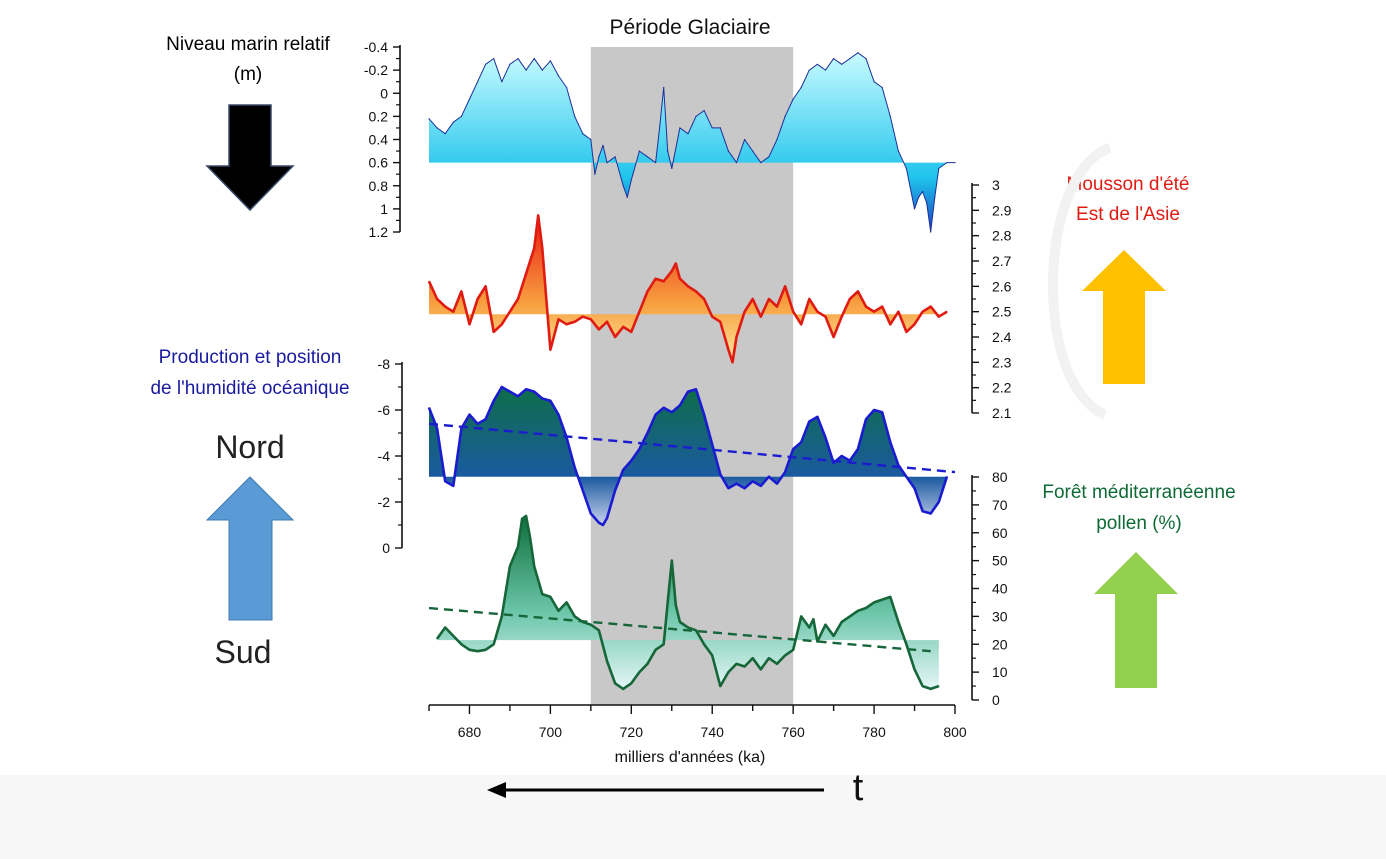 This screenshot has width=1386, height=859. Describe the element at coordinates (1002, 337) in the screenshot. I see `y-tick-label: 2.4` at that location.